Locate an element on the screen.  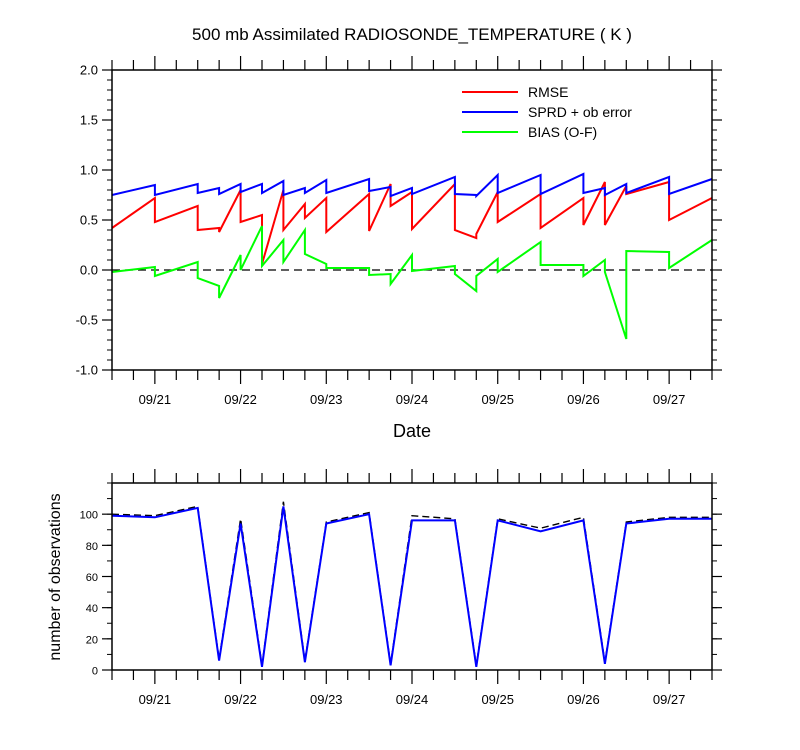
bot-ytick-label: 20 is located at coordinates (92, 640).